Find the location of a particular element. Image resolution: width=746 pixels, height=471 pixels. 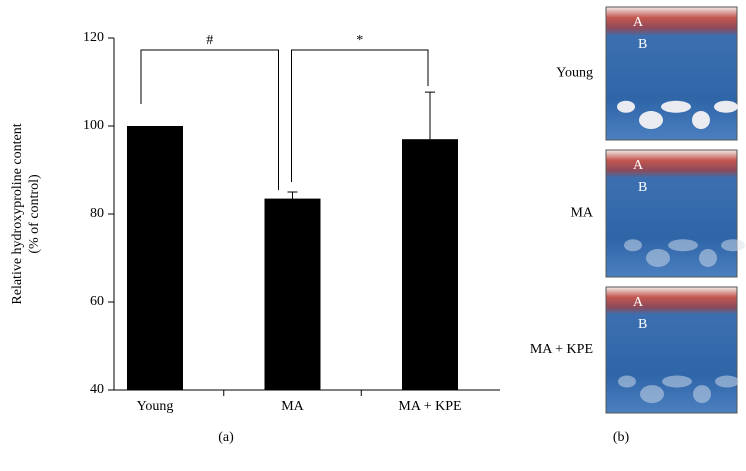

x-tick-label: MA + KPE is located at coordinates (429, 406).